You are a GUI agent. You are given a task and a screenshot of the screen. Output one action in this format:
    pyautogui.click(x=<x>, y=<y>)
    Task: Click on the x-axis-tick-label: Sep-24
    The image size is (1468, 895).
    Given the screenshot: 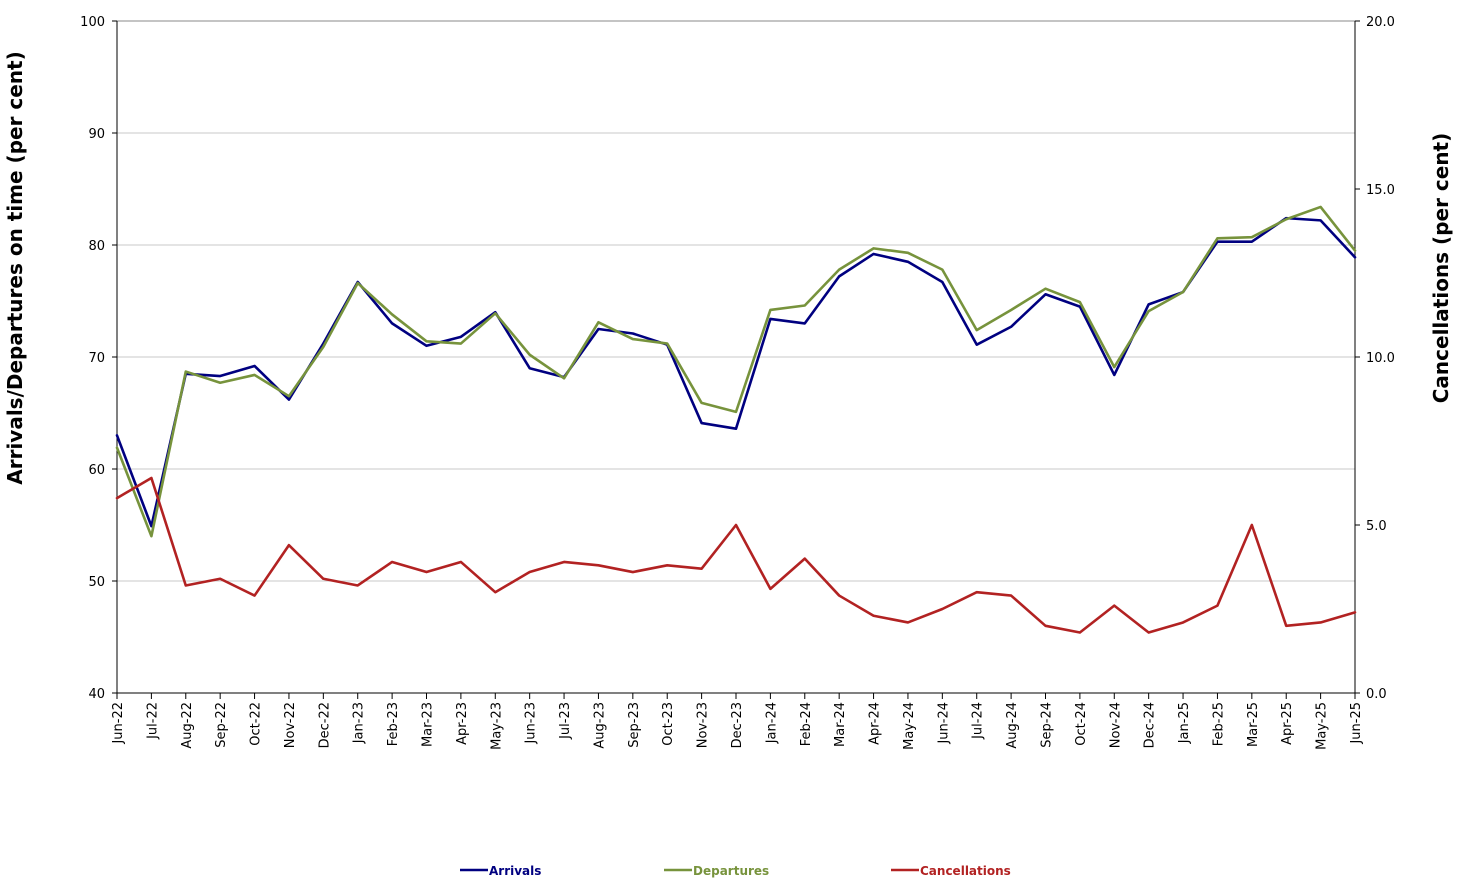 What is the action you would take?
    pyautogui.click(x=1047, y=725)
    